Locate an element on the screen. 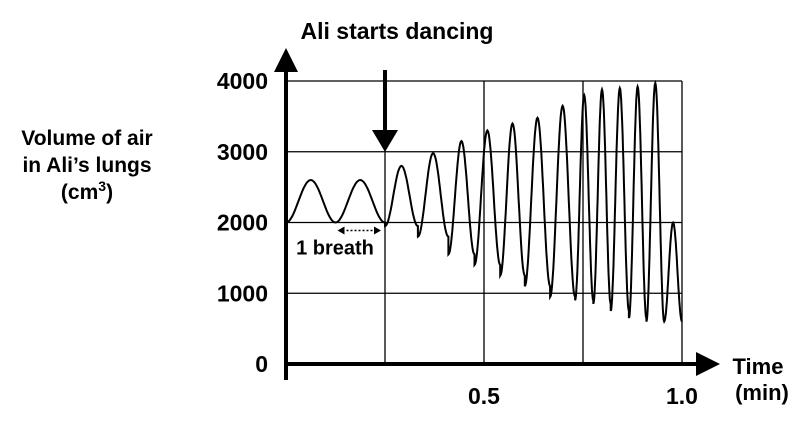  x-axis-label: Time (min) is located at coordinates (761, 379).